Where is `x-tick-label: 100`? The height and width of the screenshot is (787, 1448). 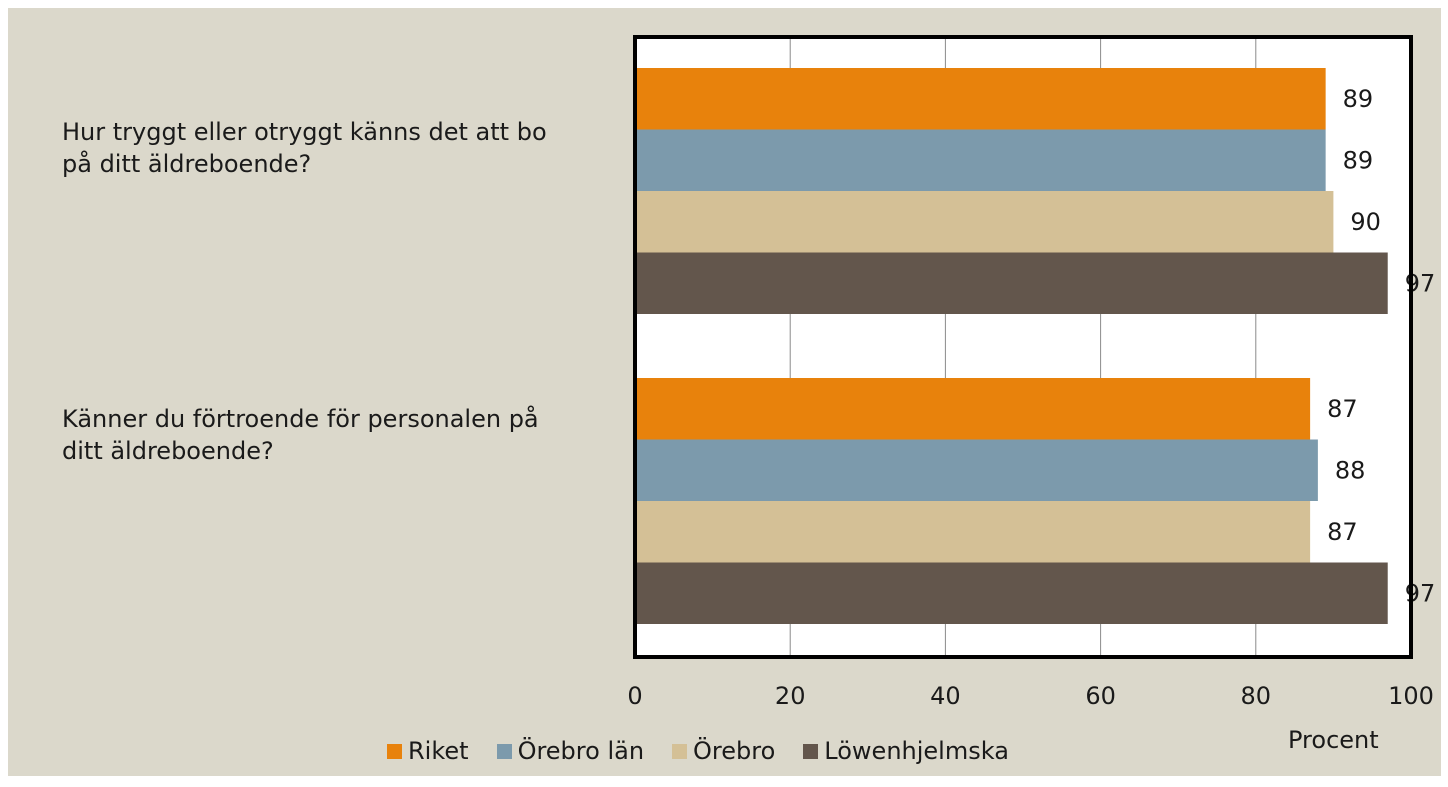
x-tick-label: 100 is located at coordinates (1411, 696).